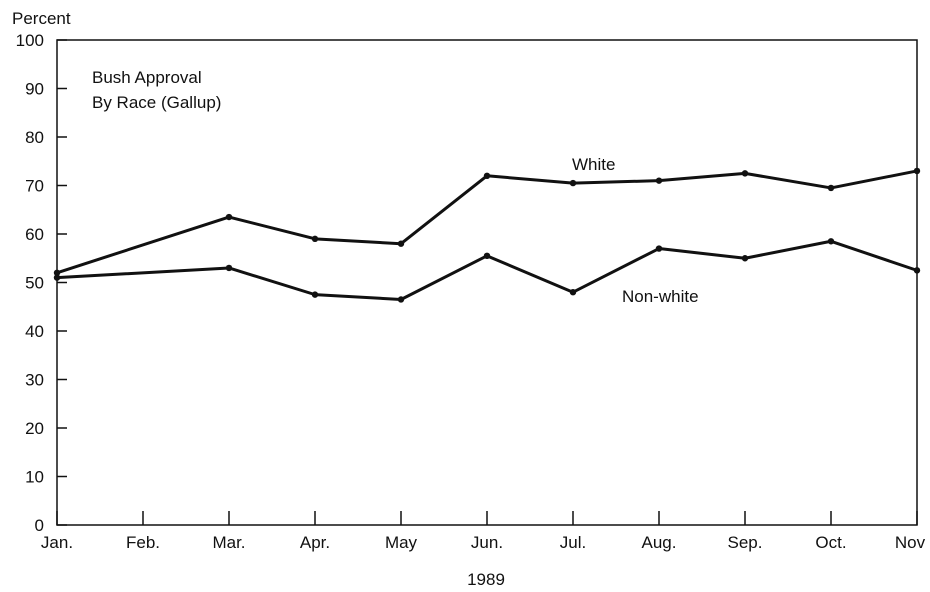  Describe the element at coordinates (34, 477) in the screenshot. I see `y-tick-label: 10` at that location.